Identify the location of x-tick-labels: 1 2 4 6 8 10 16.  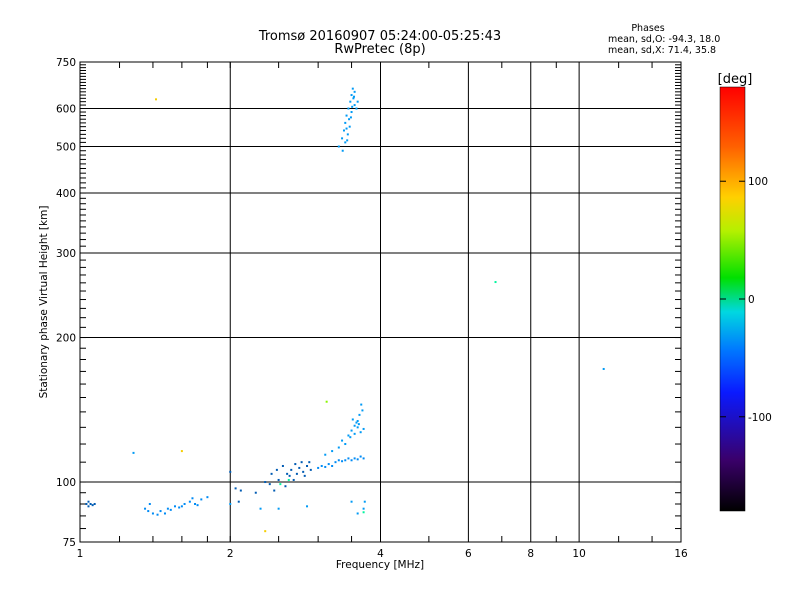
(382, 554).